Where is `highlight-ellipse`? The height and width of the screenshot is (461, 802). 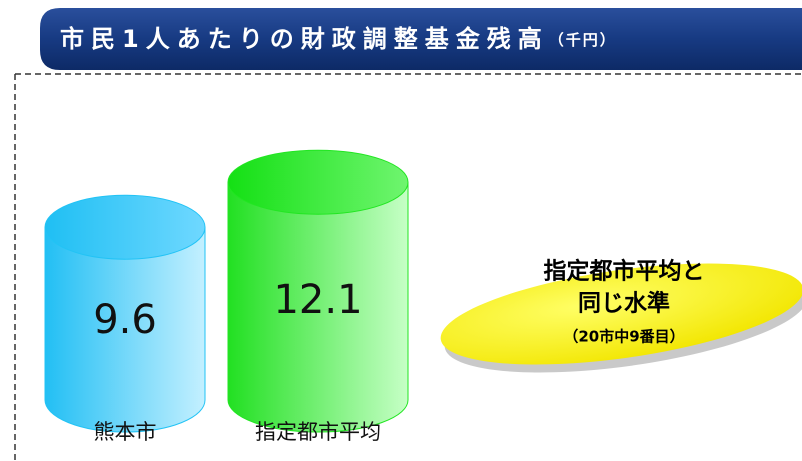
highlight-ellipse is located at coordinates (621, 314).